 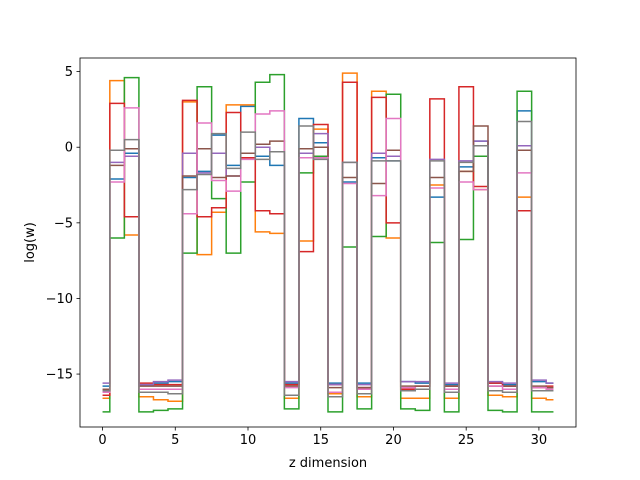 What do you see at coordinates (175, 440) in the screenshot?
I see `x-tick-label: 5` at bounding box center [175, 440].